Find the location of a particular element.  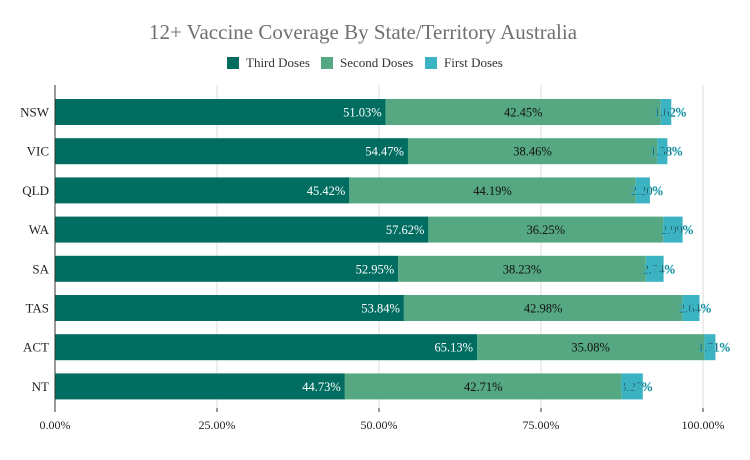

bar-tas-second-doses is located at coordinates (543, 308).